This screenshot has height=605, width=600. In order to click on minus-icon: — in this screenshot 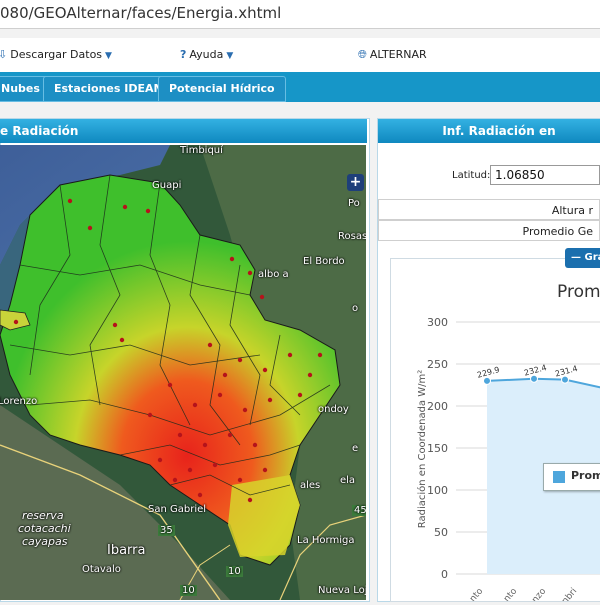, I will do `click(576, 257)`.